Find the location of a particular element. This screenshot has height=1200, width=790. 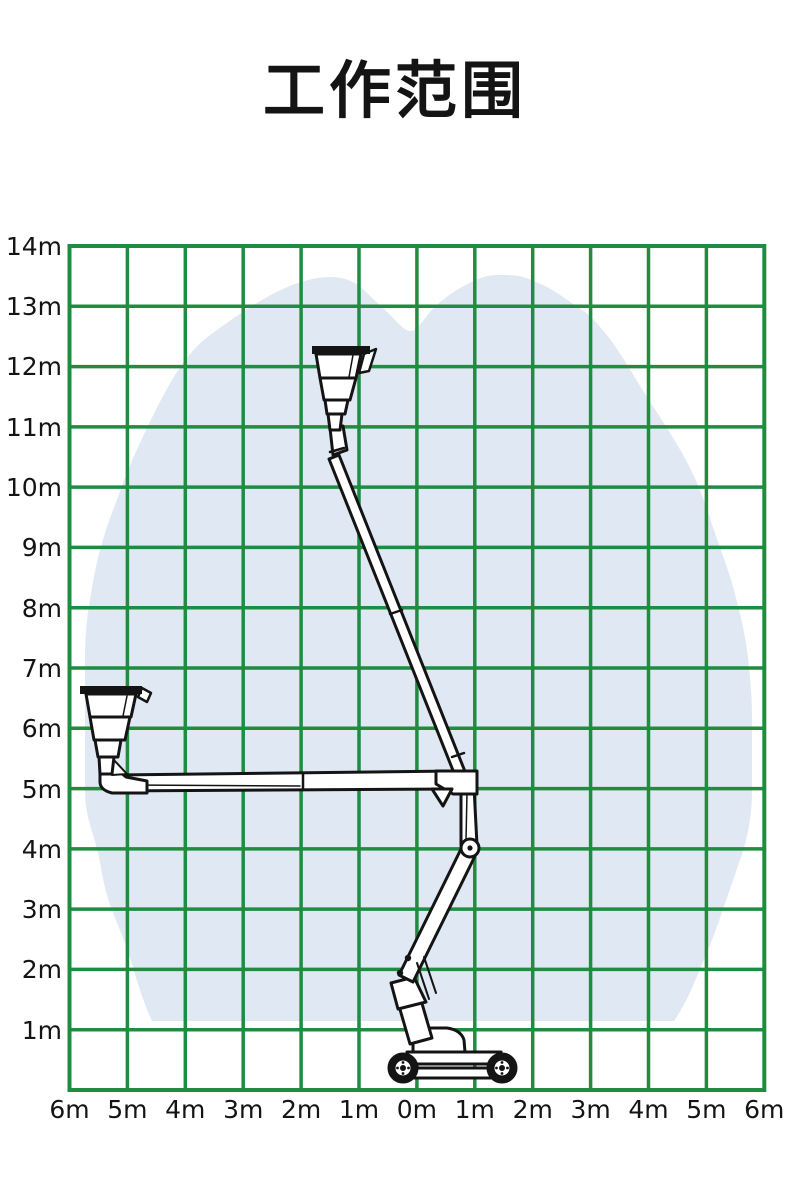

elbow-assembly is located at coordinates (455, 814).